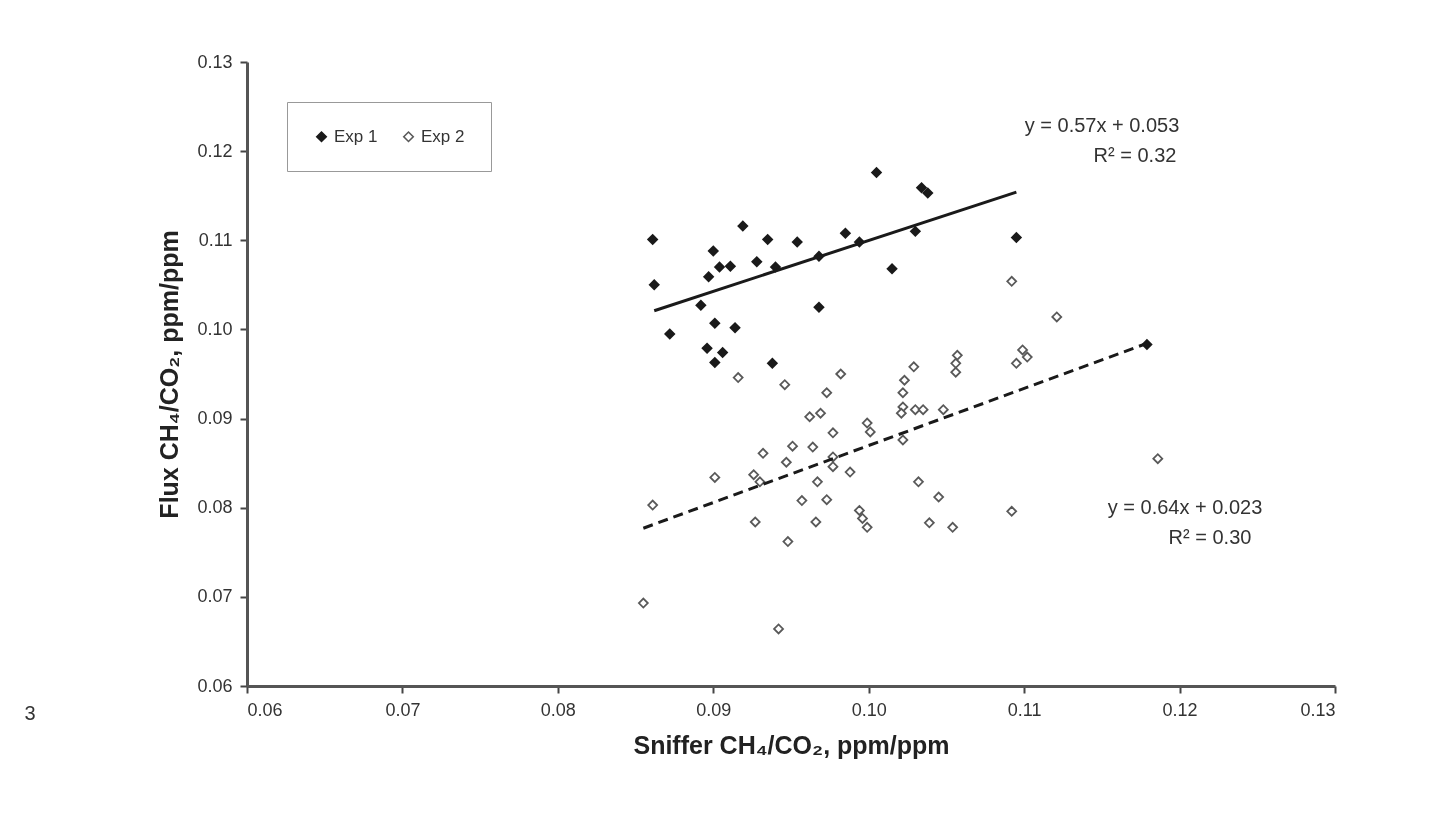 Image resolution: width=1441 pixels, height=833 pixels. Describe the element at coordinates (30, 713) in the screenshot. I see `text: 3` at that location.